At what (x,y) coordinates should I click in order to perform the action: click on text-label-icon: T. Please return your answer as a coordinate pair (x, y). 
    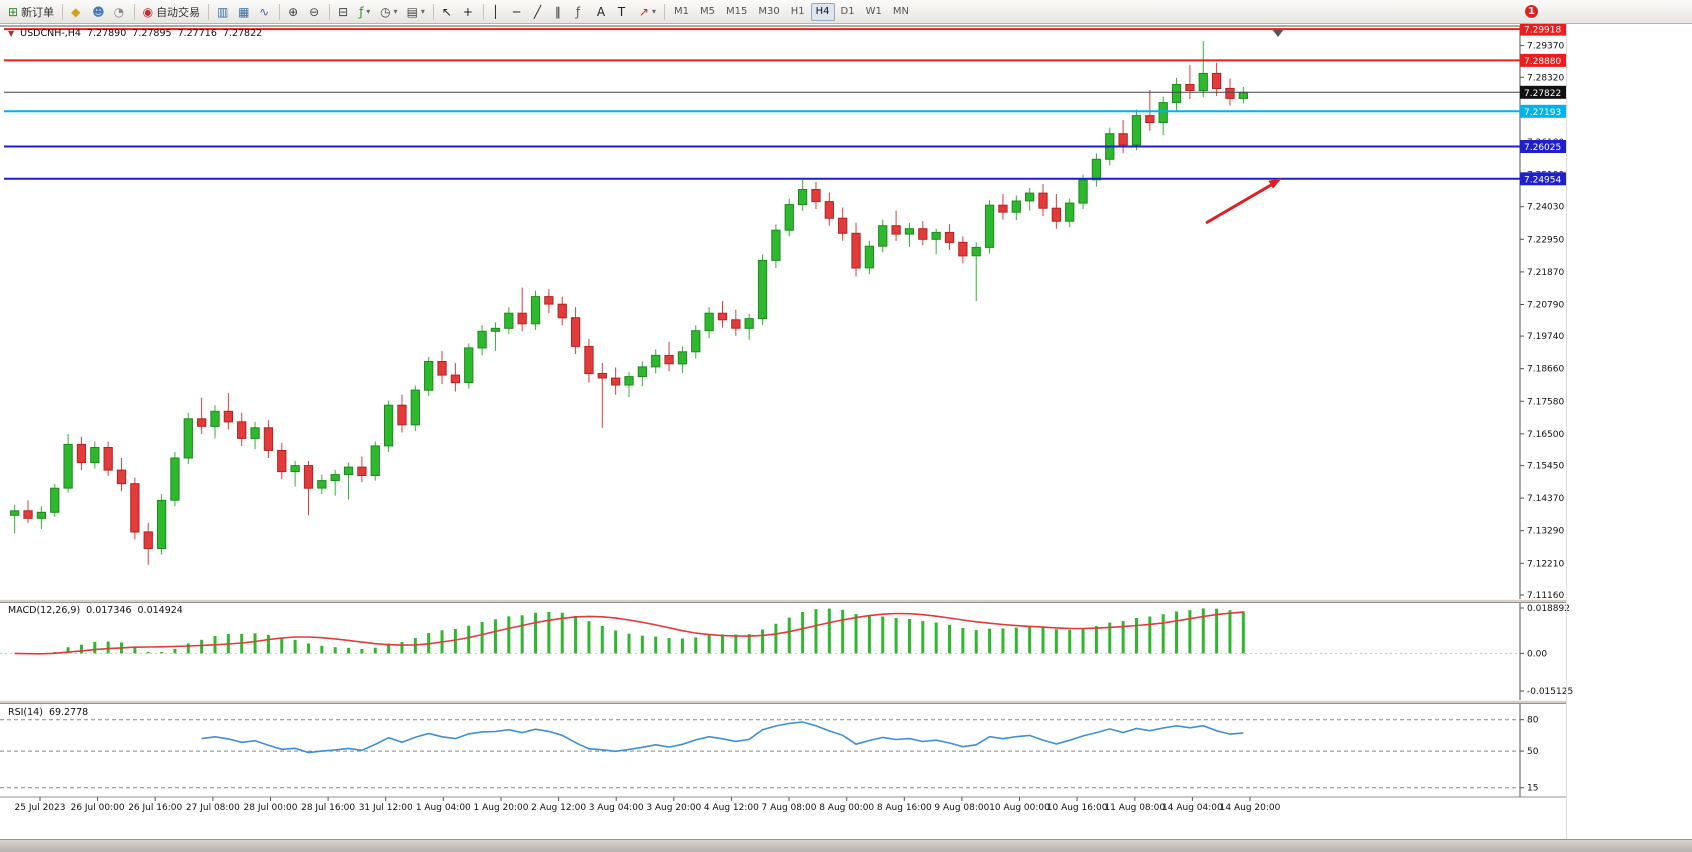
    Looking at the image, I should click on (621, 11).